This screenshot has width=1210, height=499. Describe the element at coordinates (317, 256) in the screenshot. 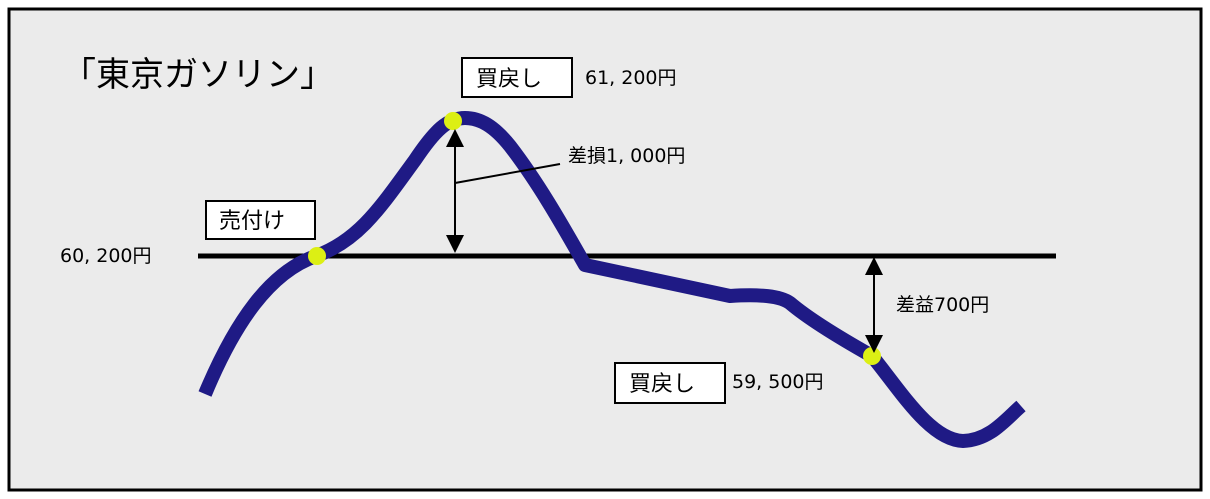

I see `sell-point-marker` at that location.